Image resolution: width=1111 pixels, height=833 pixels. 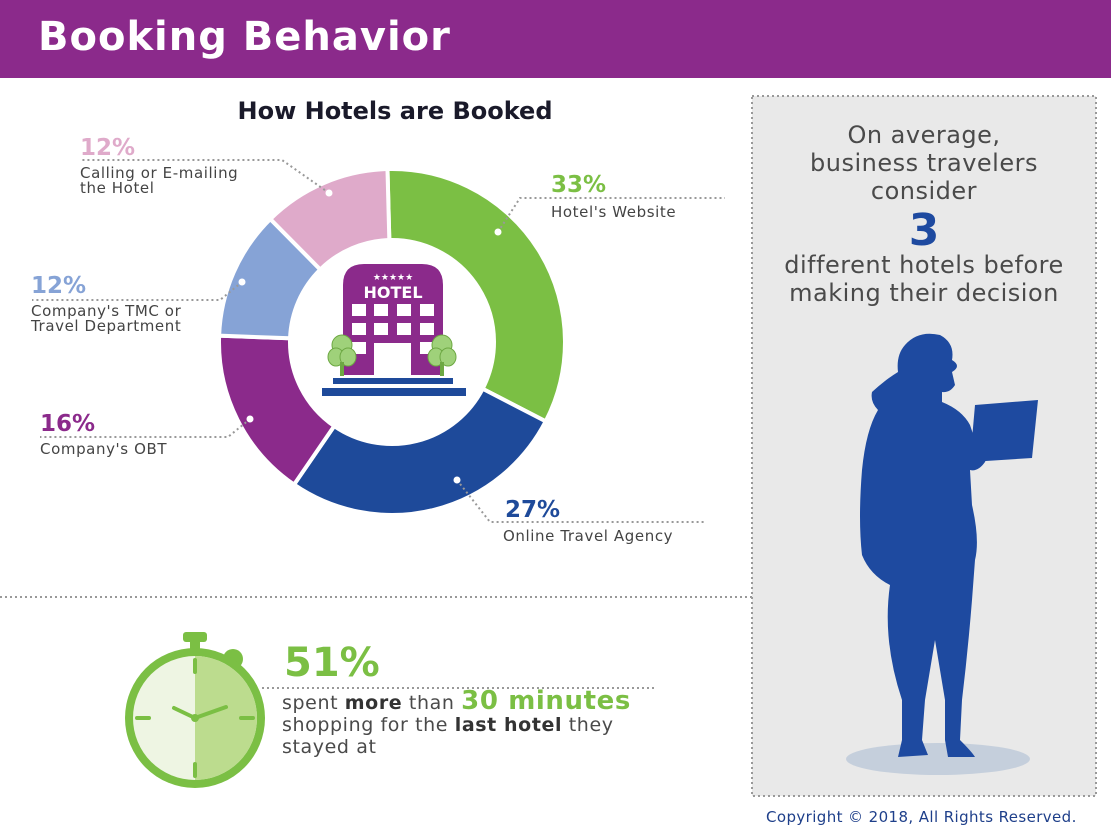 I want to click on stat-text-minutes: 30 minutes, so click(x=546, y=701).